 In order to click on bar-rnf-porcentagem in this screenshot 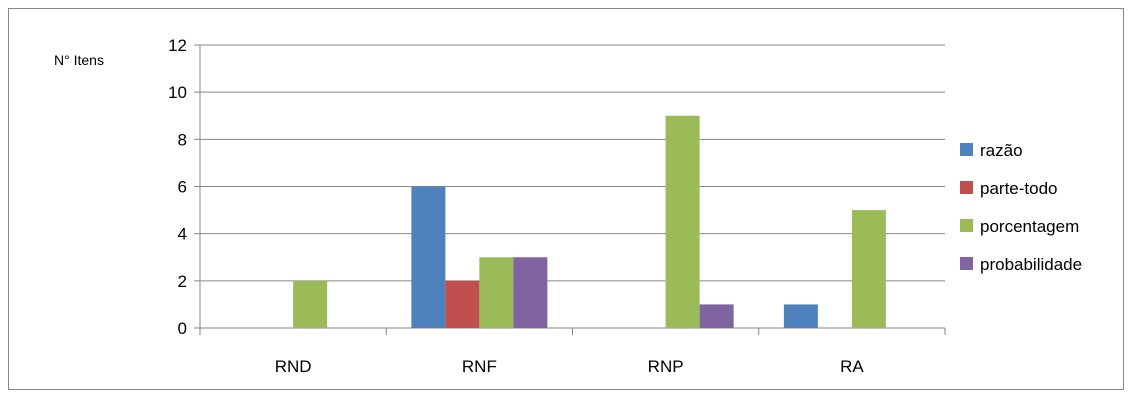, I will do `click(496, 292)`.